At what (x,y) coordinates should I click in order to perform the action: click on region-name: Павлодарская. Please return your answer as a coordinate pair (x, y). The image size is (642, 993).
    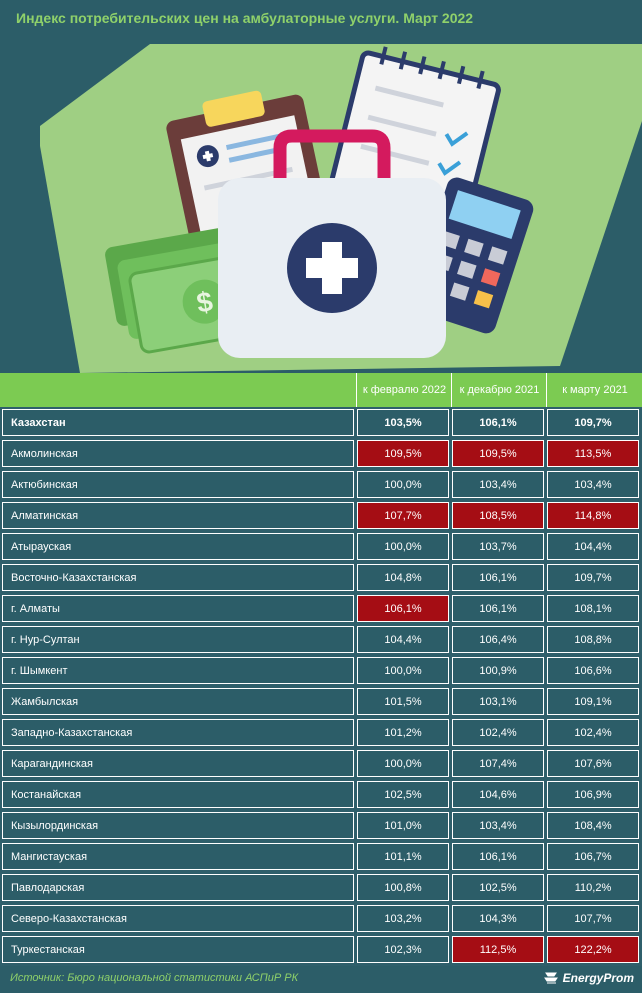
    Looking at the image, I should click on (178, 887).